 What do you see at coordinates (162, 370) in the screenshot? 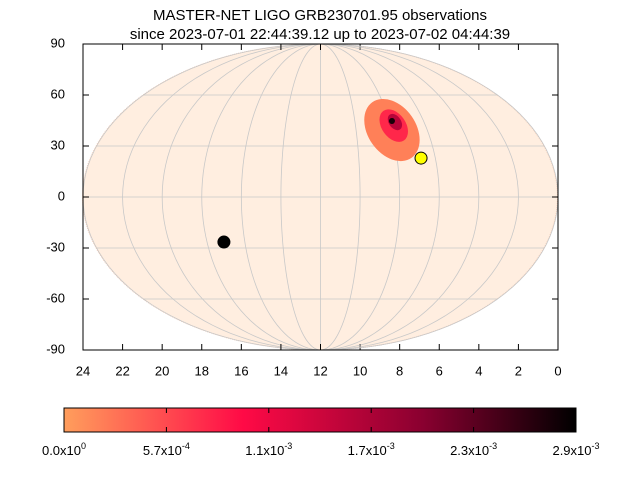
I see `x-tick-label: 20` at bounding box center [162, 370].